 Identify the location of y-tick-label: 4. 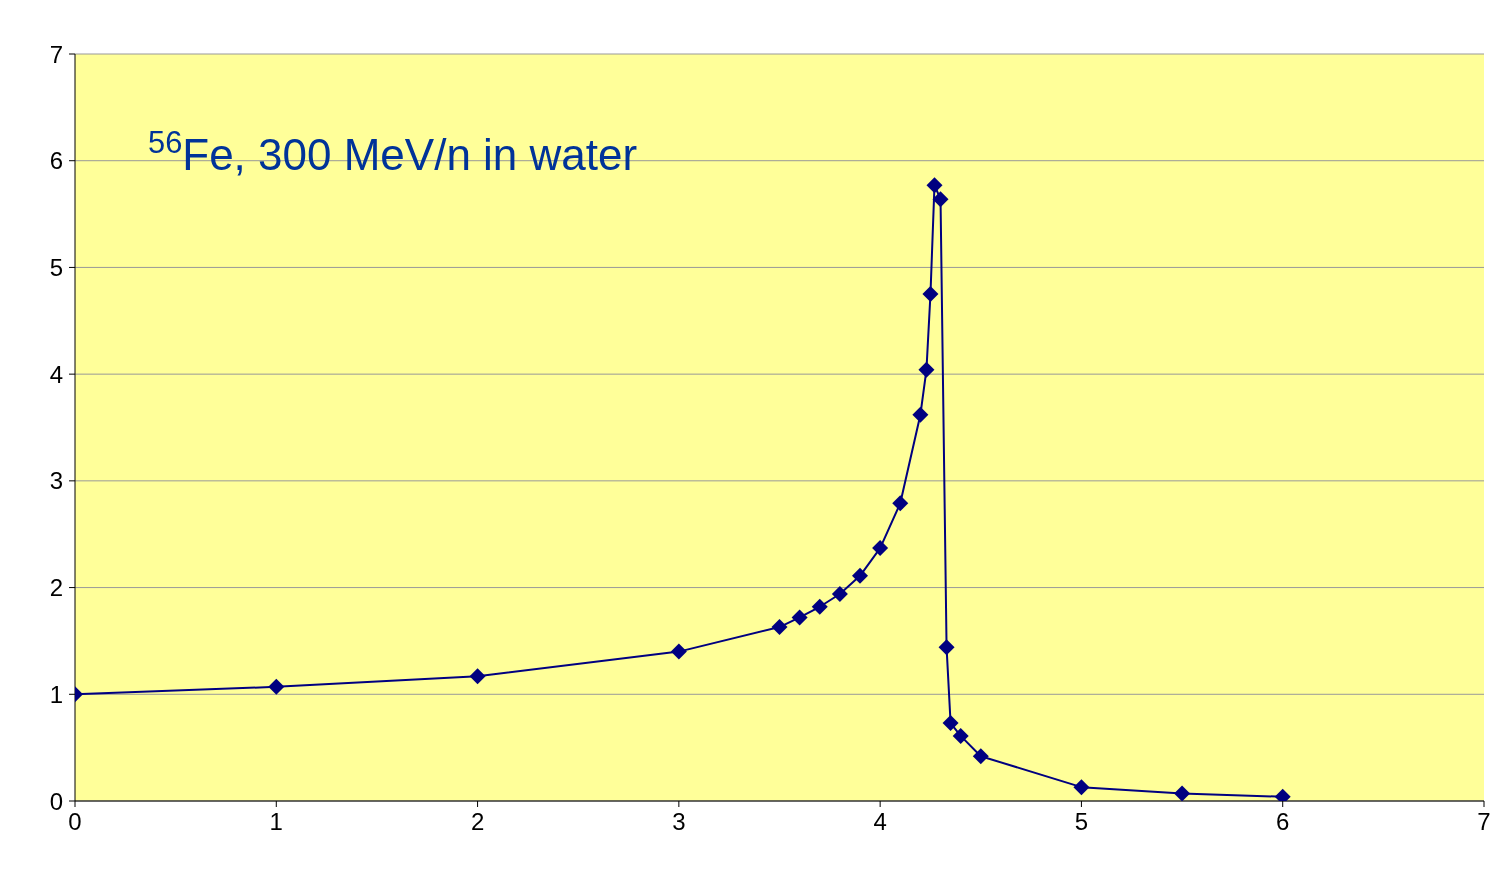
(56, 374).